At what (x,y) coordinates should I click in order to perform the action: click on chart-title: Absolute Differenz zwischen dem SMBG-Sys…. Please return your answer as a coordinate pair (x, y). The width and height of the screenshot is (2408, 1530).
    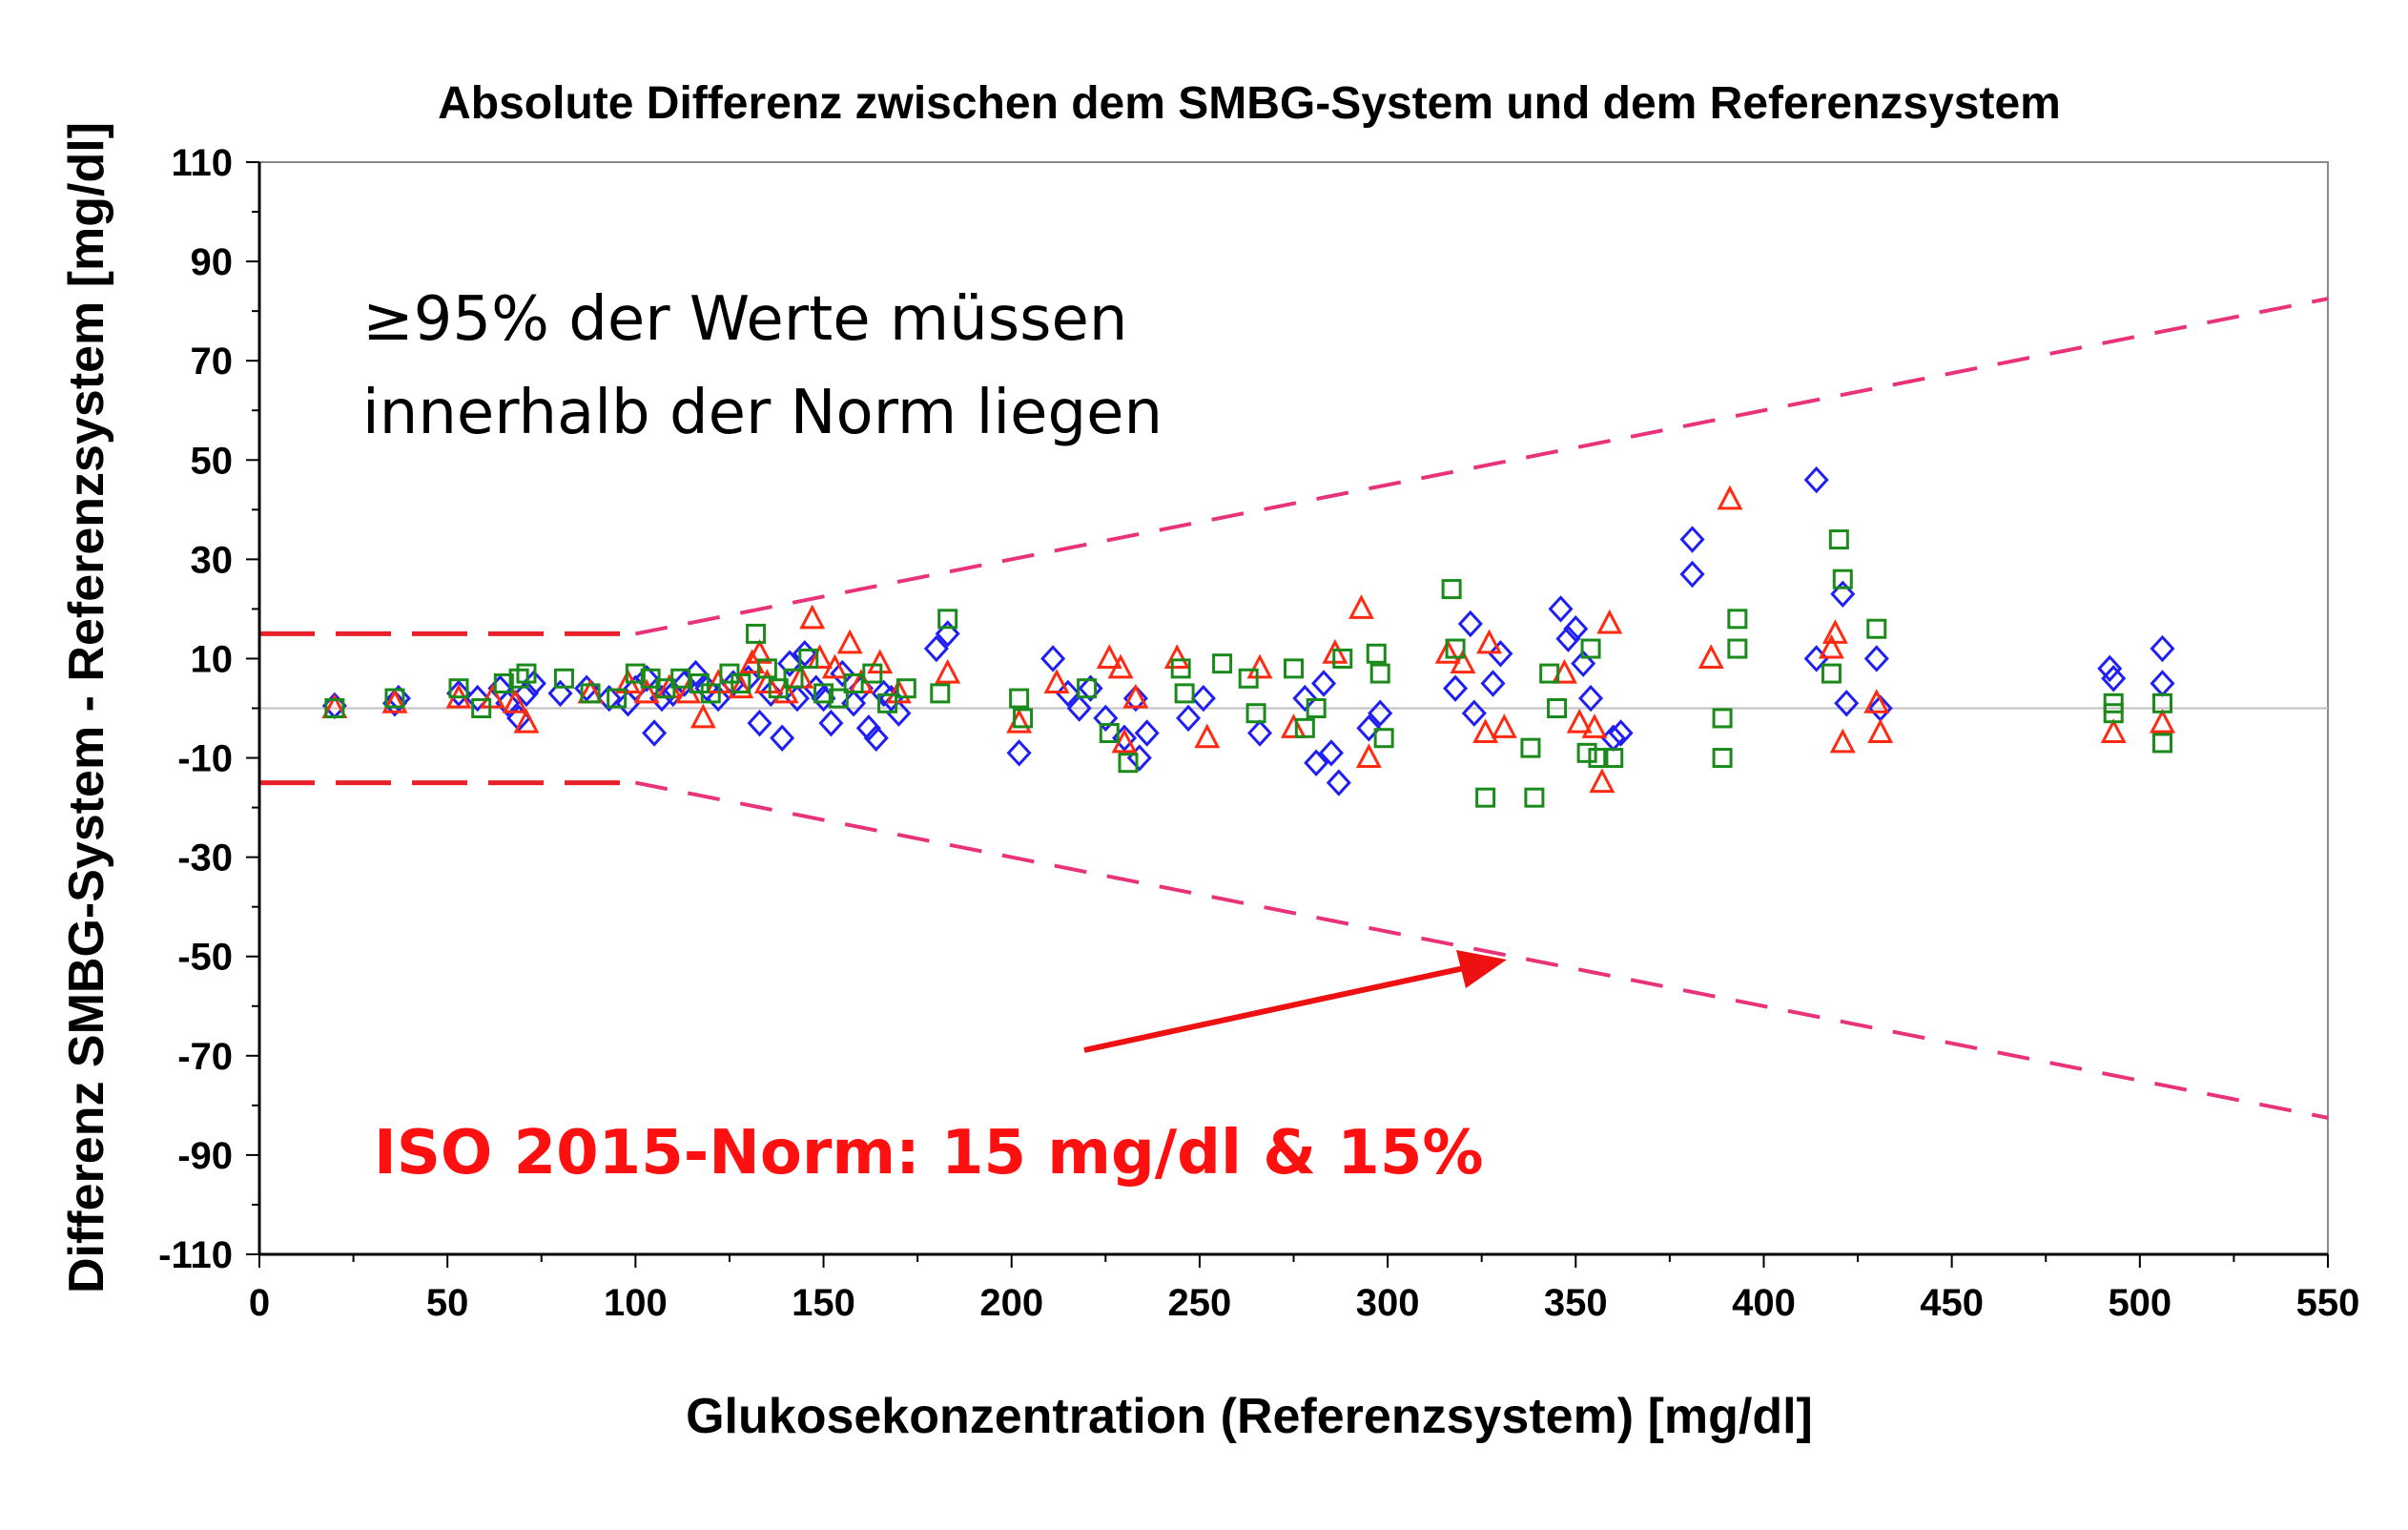
    Looking at the image, I should click on (1249, 104).